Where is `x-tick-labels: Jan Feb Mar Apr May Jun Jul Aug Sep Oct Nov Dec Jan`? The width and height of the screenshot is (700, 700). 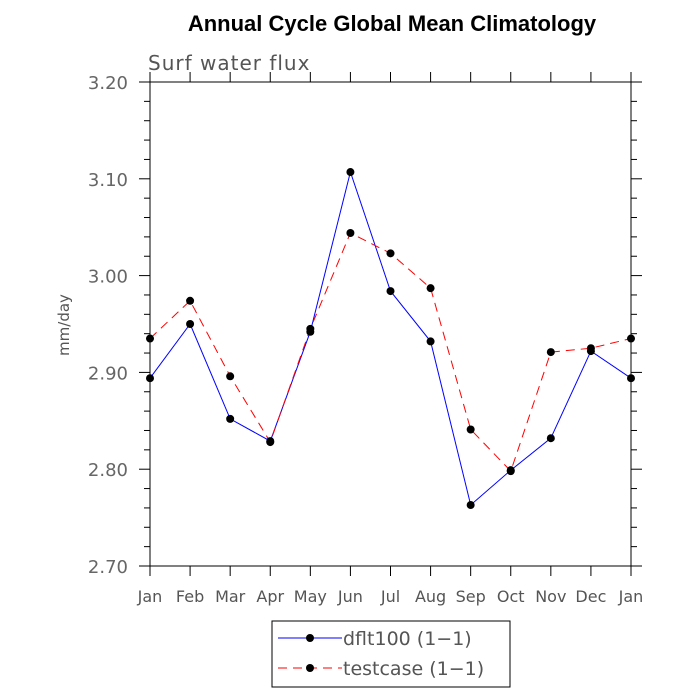 x-tick-labels: Jan Feb Mar Apr May Jun Jul Aug Sep Oct Nov Dec Jan is located at coordinates (390, 596).